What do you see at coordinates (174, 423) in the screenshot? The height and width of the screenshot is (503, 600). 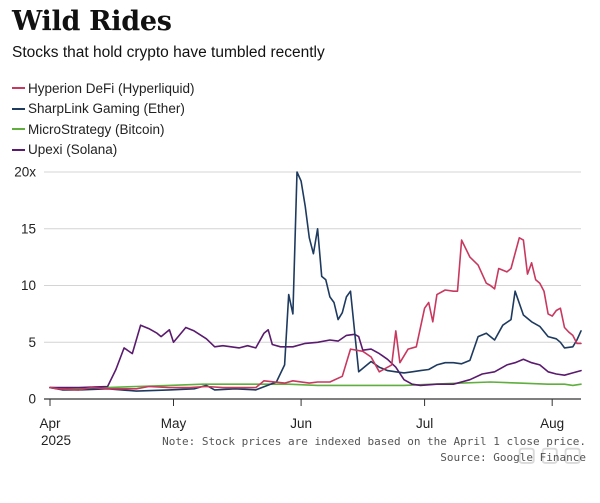 I see `x-tick-label-may: May` at bounding box center [174, 423].